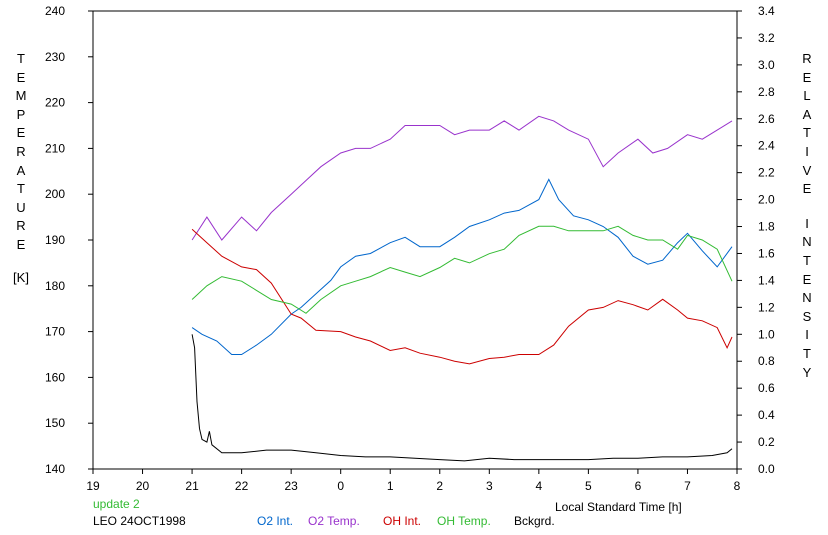 The width and height of the screenshot is (828, 535). What do you see at coordinates (340, 486) in the screenshot?
I see `x-tick-label: 0` at bounding box center [340, 486].